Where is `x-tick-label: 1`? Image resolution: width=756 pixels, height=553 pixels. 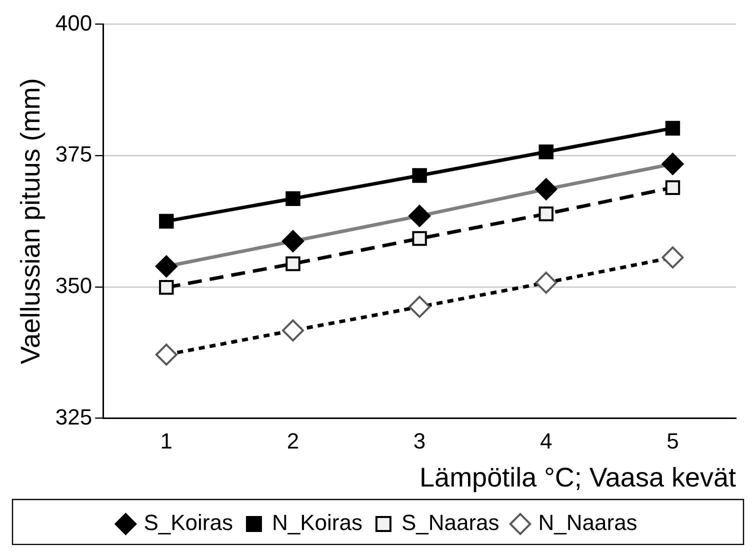
x-tick-label: 1 is located at coordinates (166, 441).